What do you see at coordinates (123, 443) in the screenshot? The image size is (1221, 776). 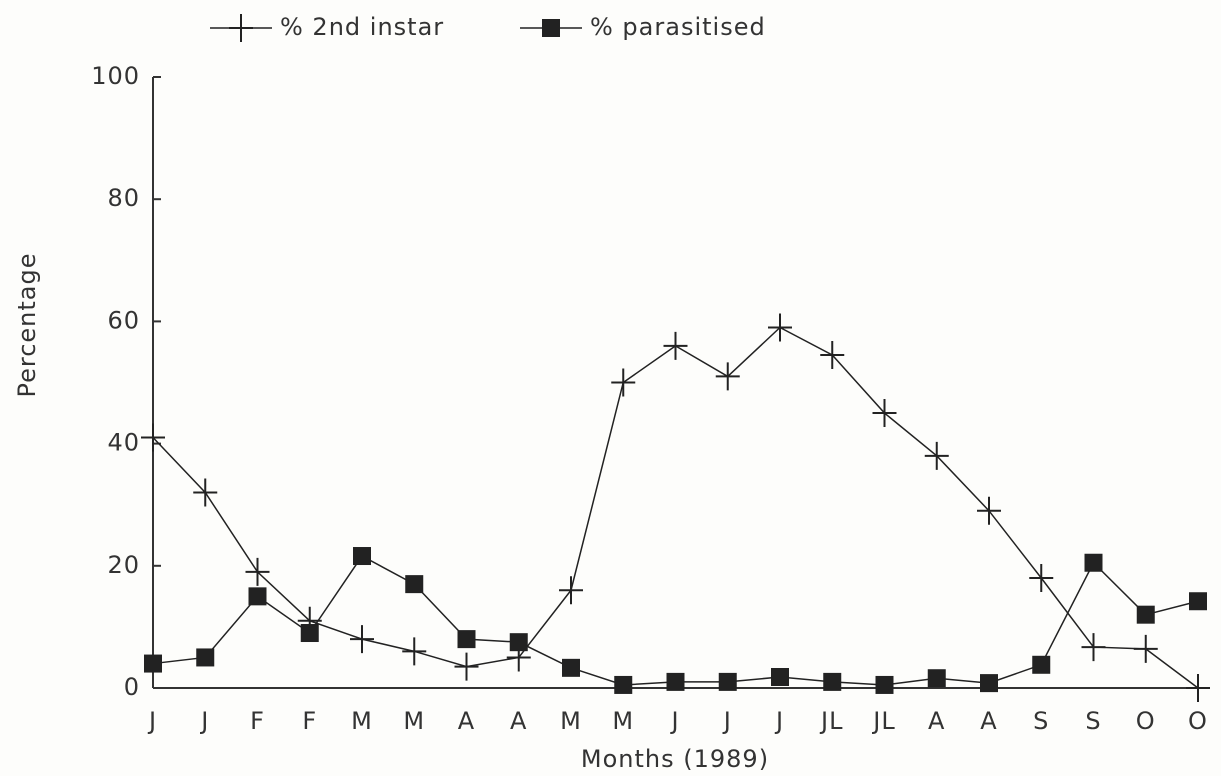 I see `y-tick-label: 40` at bounding box center [123, 443].